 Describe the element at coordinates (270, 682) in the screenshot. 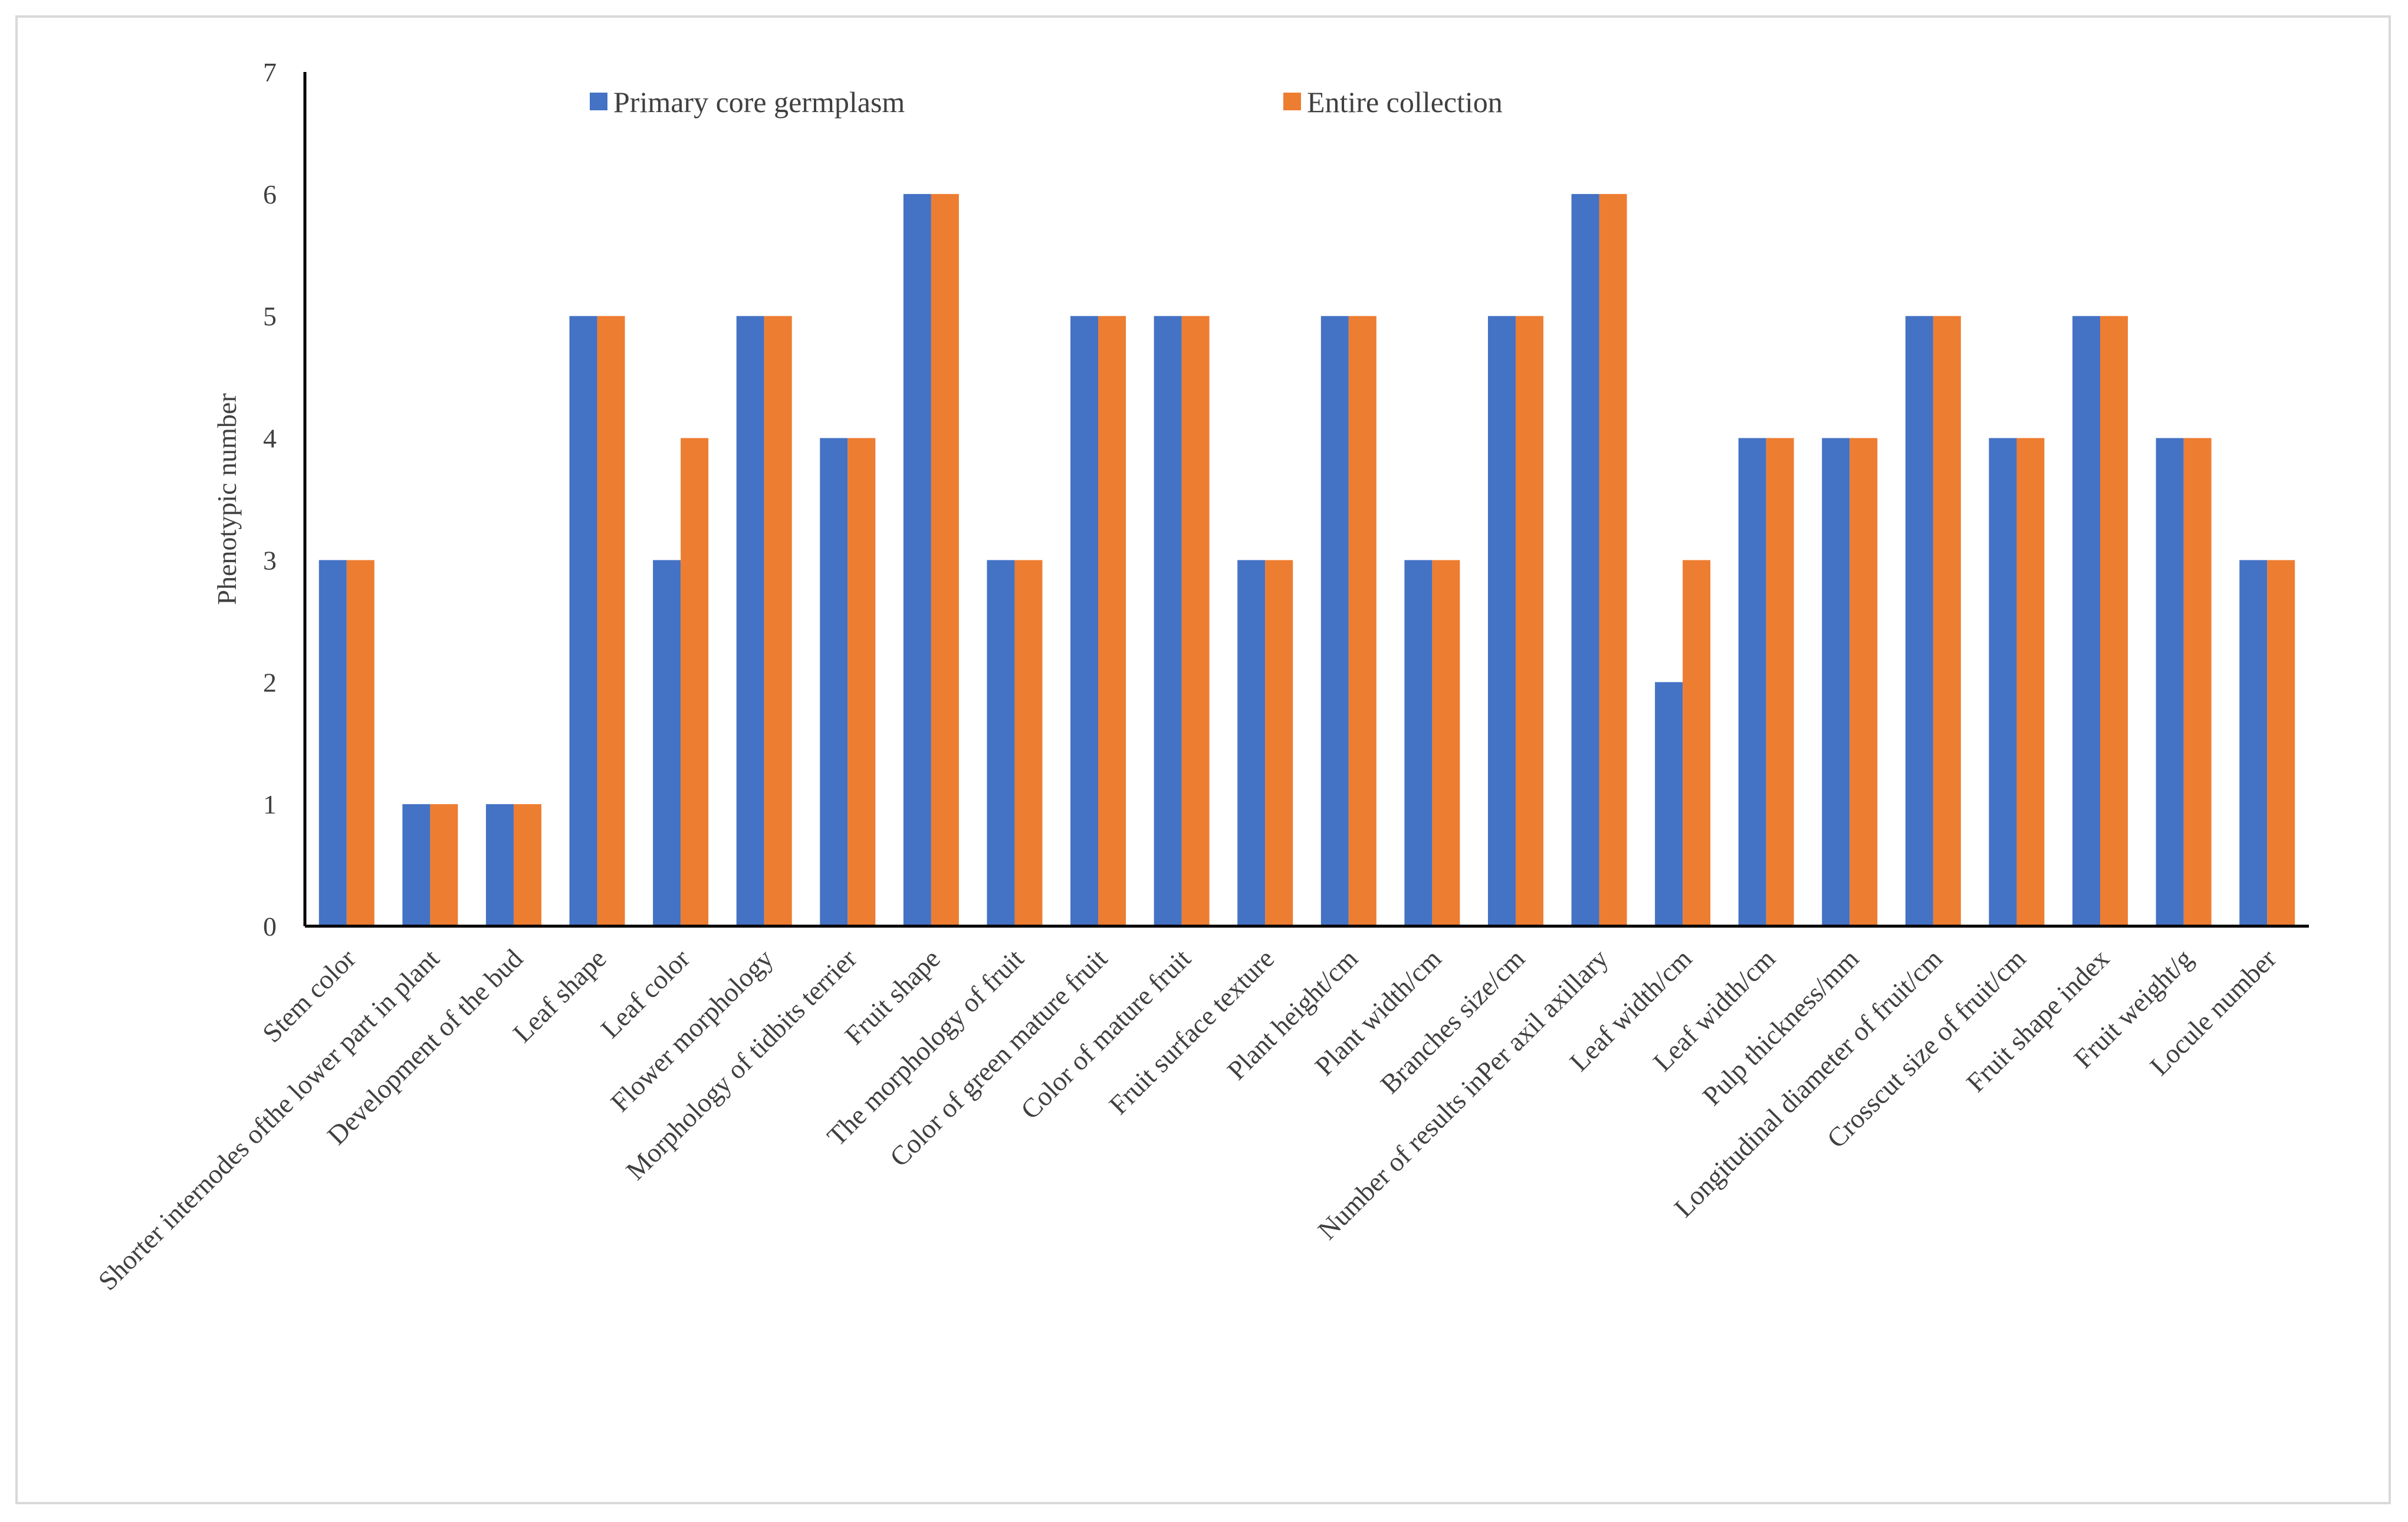

I see `y-tick-label: 2` at that location.